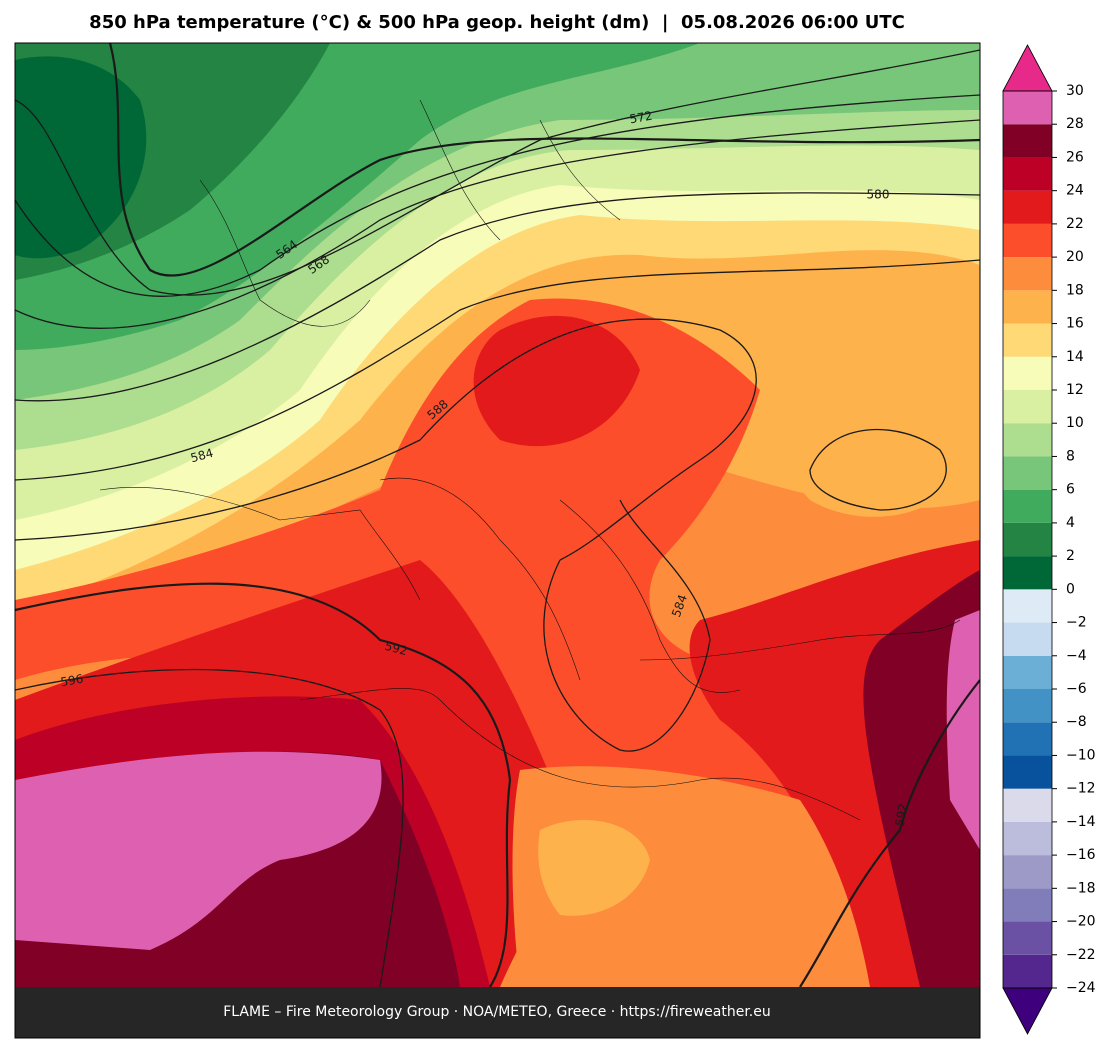 This screenshot has height=1052, width=1117. I want to click on colorbar-tick-label: 28, so click(1075, 124).